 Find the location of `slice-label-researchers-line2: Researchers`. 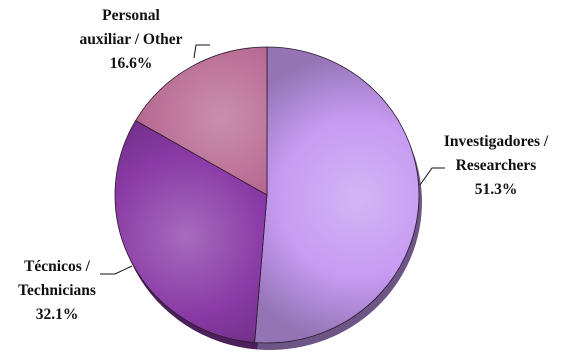

slice-label-researchers-line2: Researchers is located at coordinates (496, 165).